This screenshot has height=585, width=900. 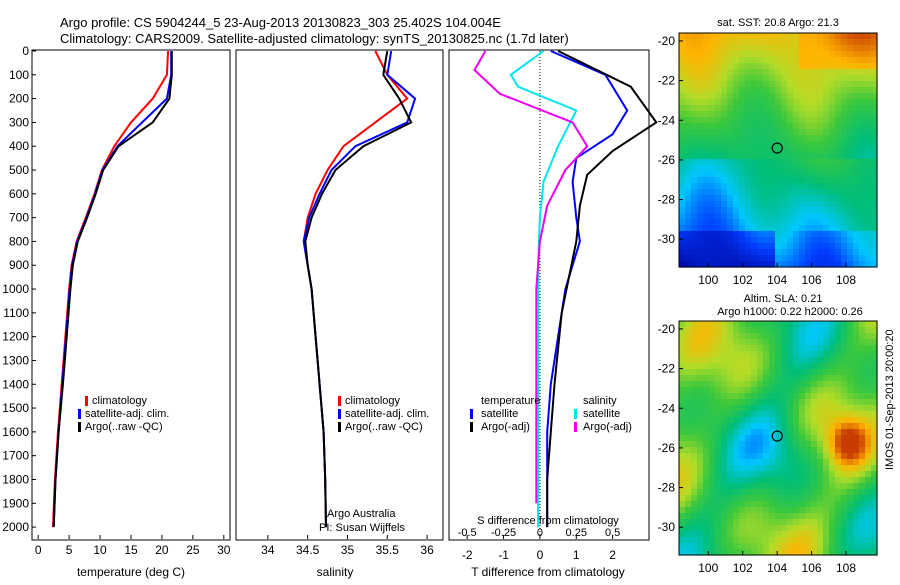 I want to click on salinity-xtick-label: 35, so click(x=348, y=550).